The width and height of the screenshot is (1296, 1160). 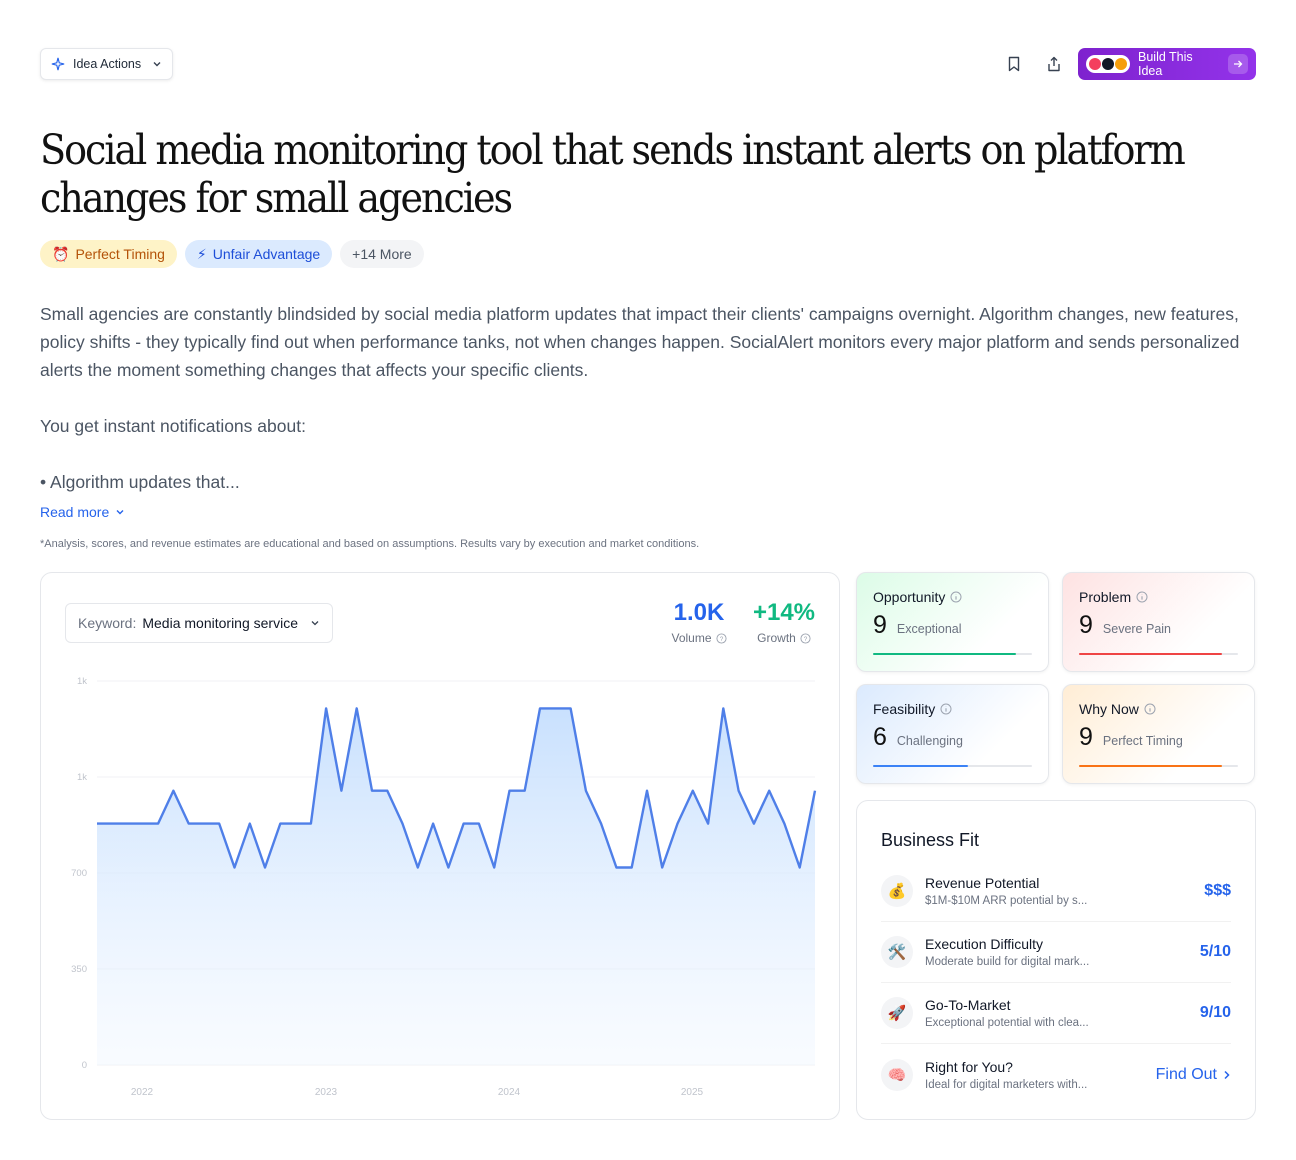 I want to click on find-out-label: Find Out, so click(x=1186, y=1074).